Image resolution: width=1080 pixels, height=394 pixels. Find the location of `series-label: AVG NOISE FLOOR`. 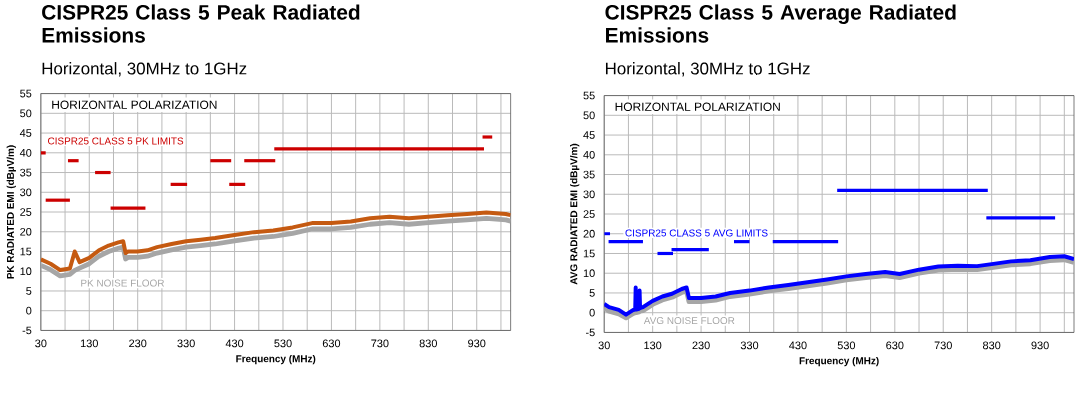

series-label: AVG NOISE FLOOR is located at coordinates (689, 320).